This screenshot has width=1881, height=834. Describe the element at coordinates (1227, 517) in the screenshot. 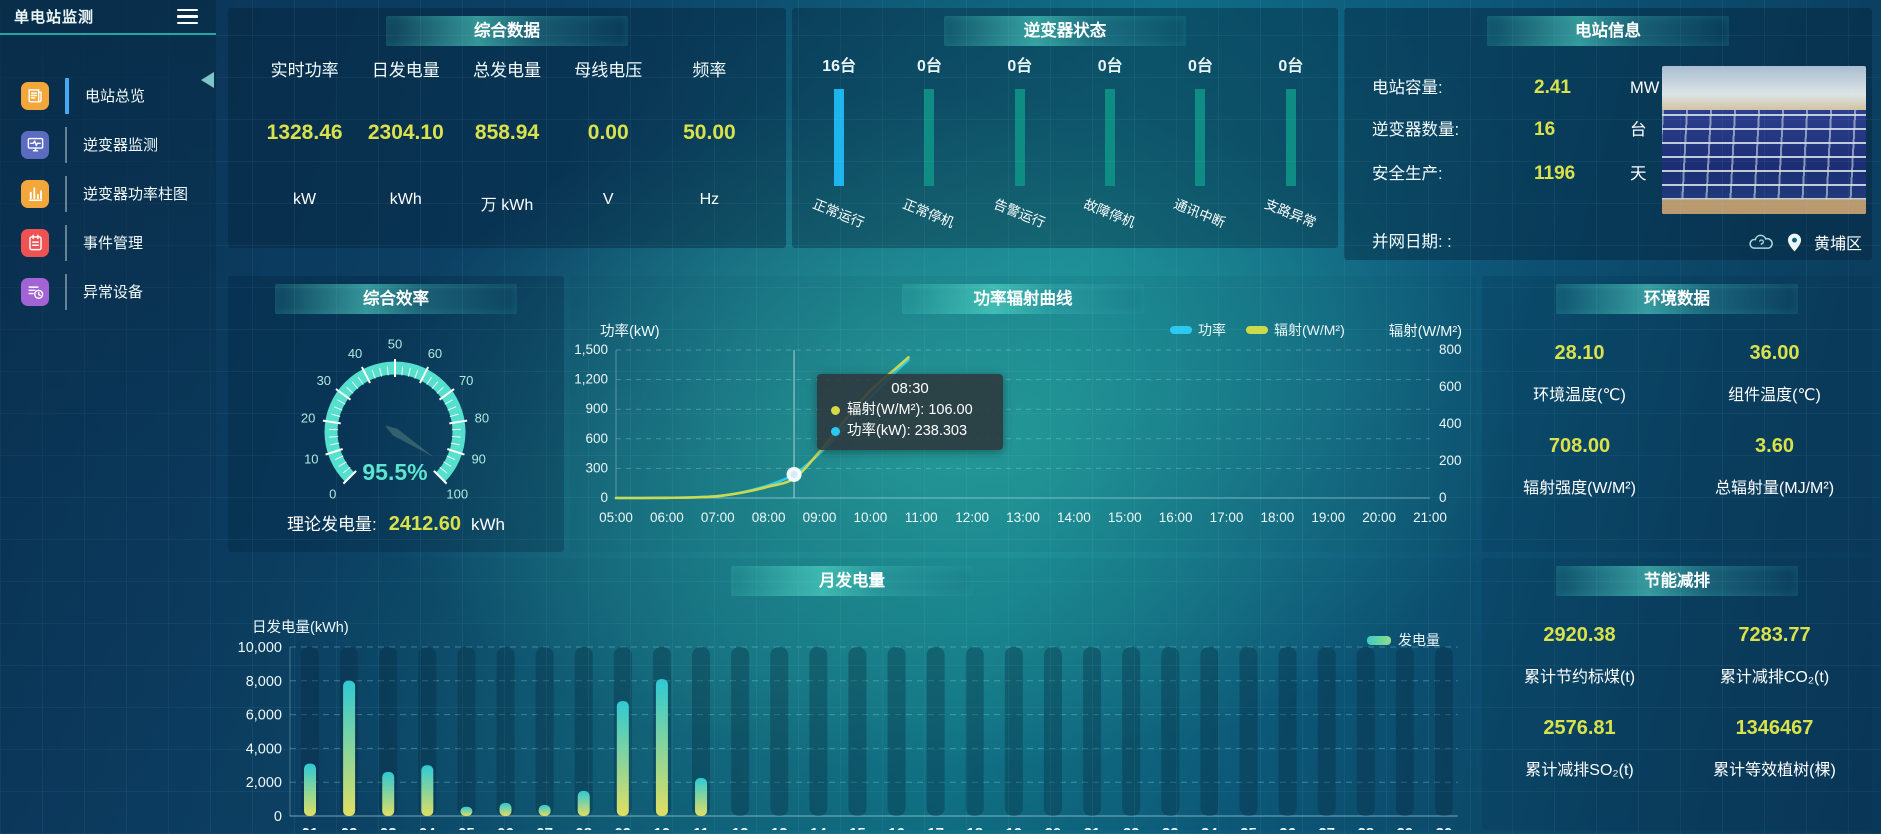

I see `svg-text: 17:00` at that location.